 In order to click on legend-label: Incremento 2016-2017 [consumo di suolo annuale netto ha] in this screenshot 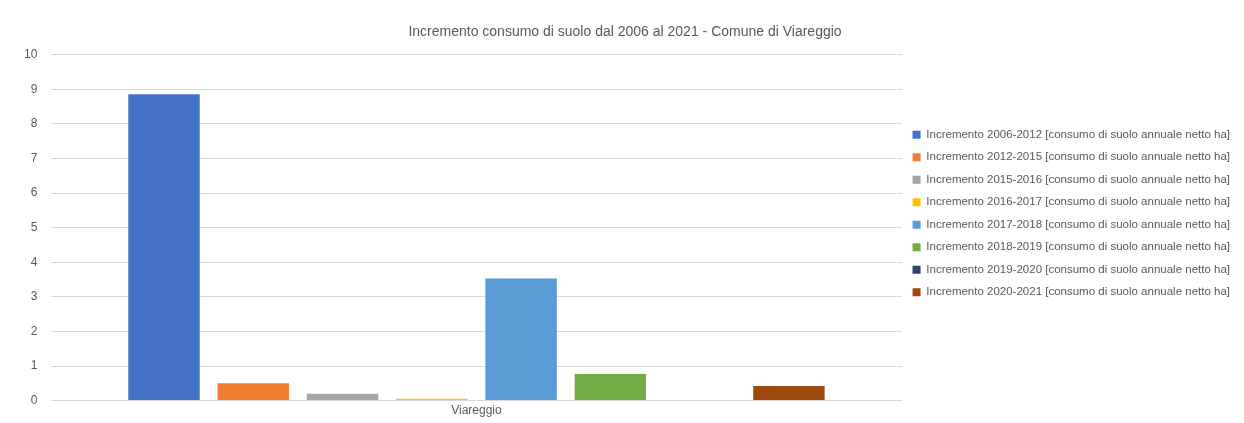, I will do `click(1078, 201)`.